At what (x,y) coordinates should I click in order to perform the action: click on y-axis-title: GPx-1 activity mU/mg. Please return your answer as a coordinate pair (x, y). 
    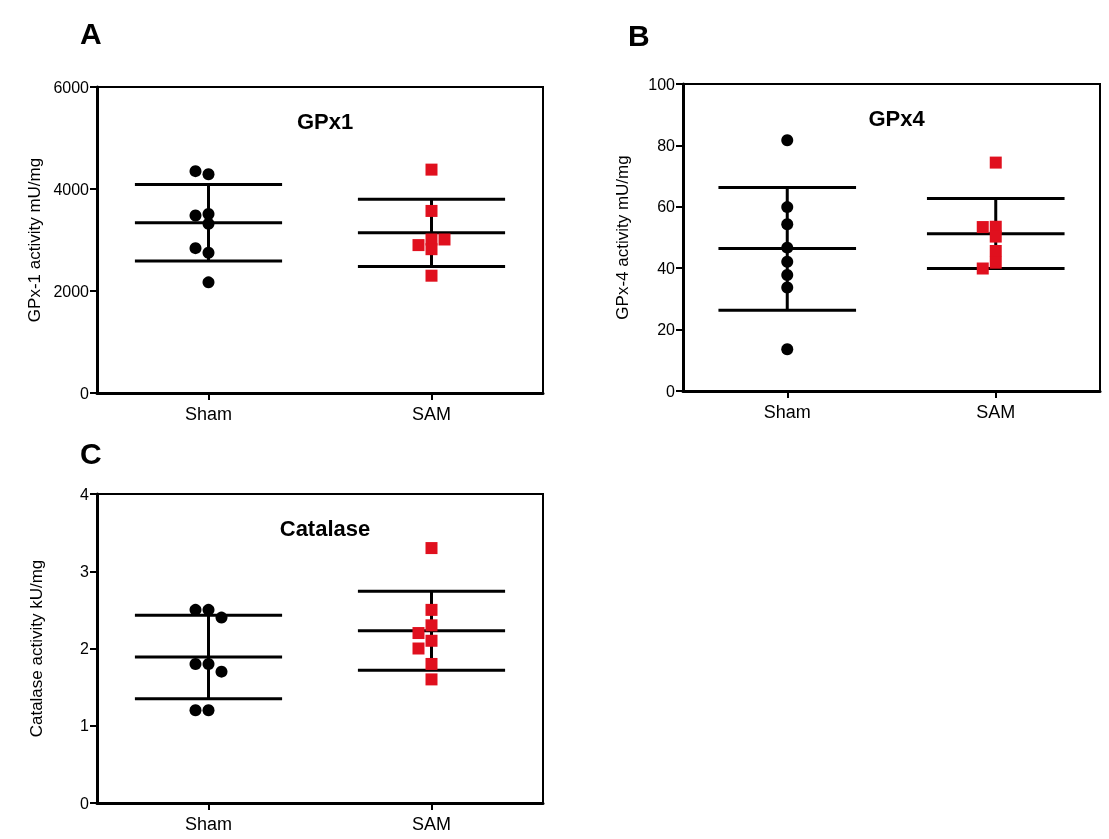
    Looking at the image, I should click on (34, 240).